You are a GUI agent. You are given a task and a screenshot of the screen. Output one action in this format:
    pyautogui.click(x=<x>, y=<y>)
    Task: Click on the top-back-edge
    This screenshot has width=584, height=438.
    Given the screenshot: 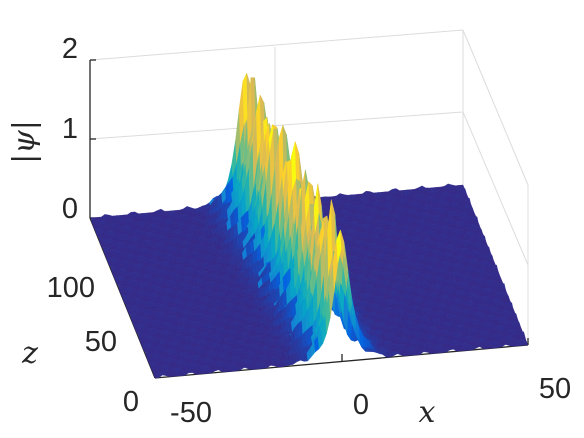 What is the action you would take?
    pyautogui.click(x=276, y=45)
    